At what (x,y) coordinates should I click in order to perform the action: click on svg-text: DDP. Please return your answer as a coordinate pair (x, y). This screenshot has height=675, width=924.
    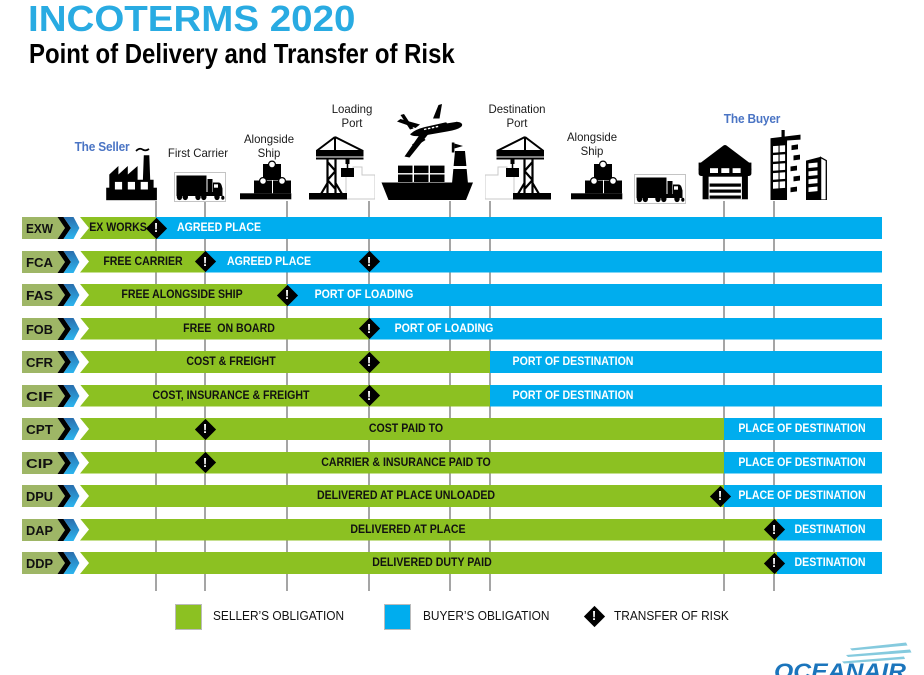
    Looking at the image, I should click on (39, 563).